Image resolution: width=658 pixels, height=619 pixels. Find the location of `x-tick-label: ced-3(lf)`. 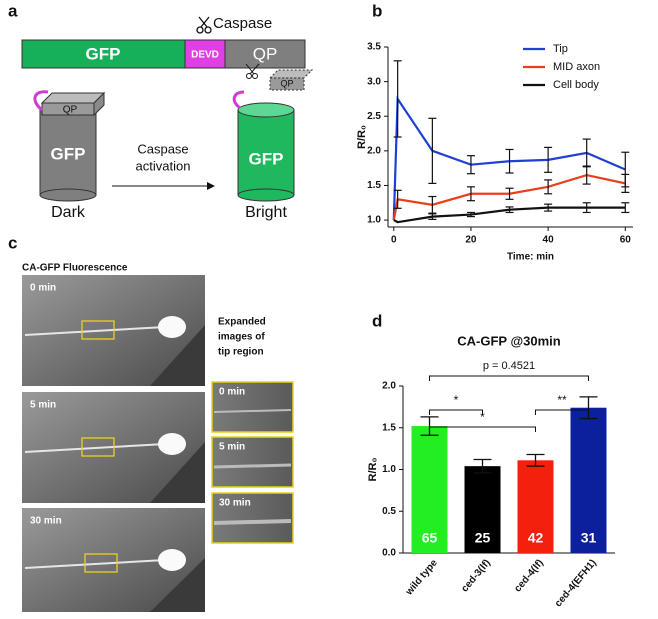

x-tick-label: ced-3(lf) is located at coordinates (475, 576).